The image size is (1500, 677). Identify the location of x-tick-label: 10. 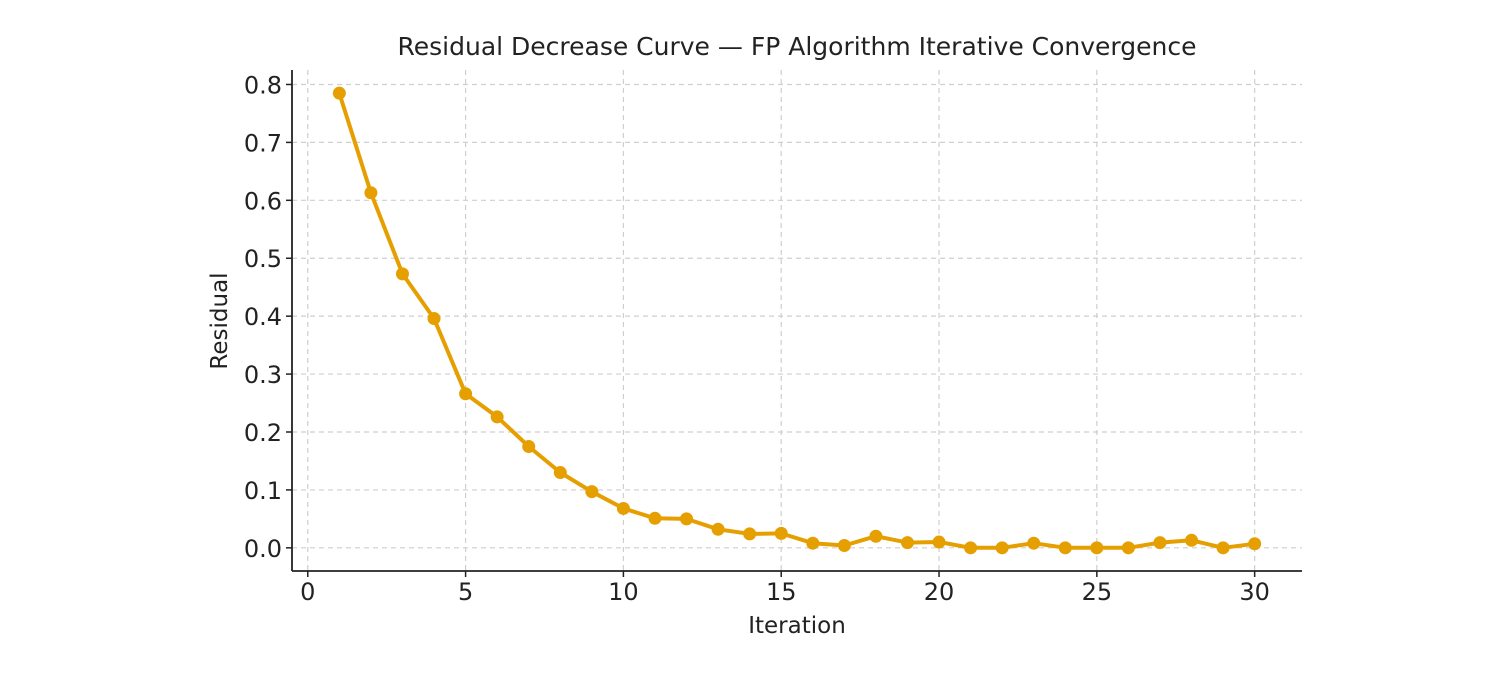
(623, 592).